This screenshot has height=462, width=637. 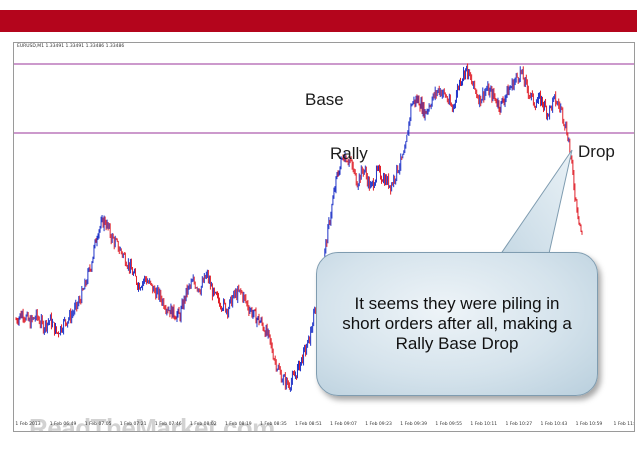 I want to click on x-tick-label: 1 Feb 08:35, so click(x=273, y=424).